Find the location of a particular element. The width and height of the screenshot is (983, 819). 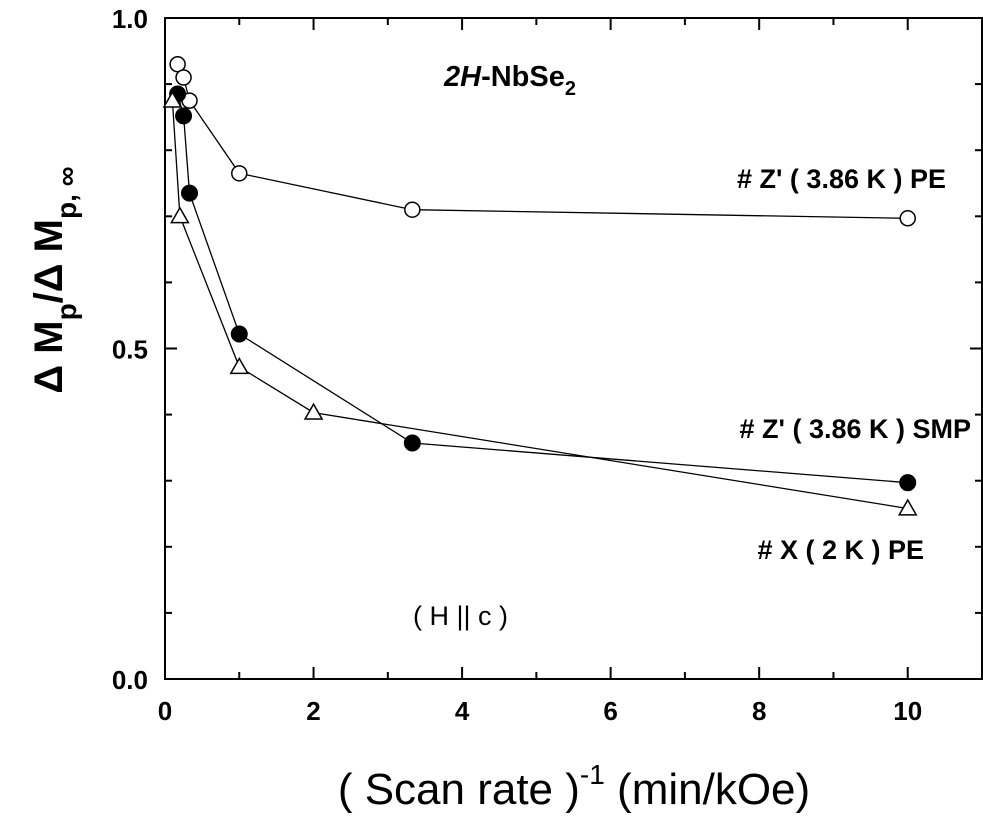

y-axis-label-sub1: p is located at coordinates (66, 311).